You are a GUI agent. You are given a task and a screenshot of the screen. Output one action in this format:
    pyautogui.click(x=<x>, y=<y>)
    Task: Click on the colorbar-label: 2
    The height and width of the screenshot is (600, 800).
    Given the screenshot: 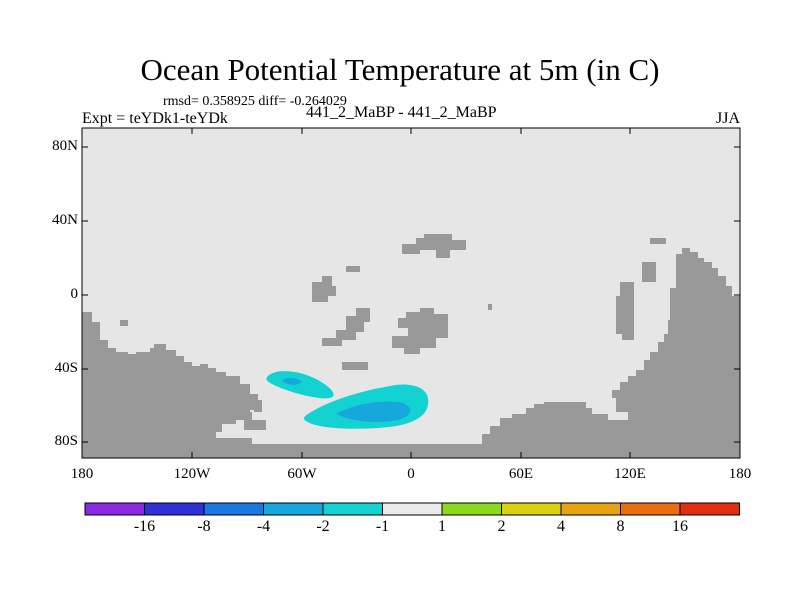 What is the action you would take?
    pyautogui.click(x=501, y=526)
    